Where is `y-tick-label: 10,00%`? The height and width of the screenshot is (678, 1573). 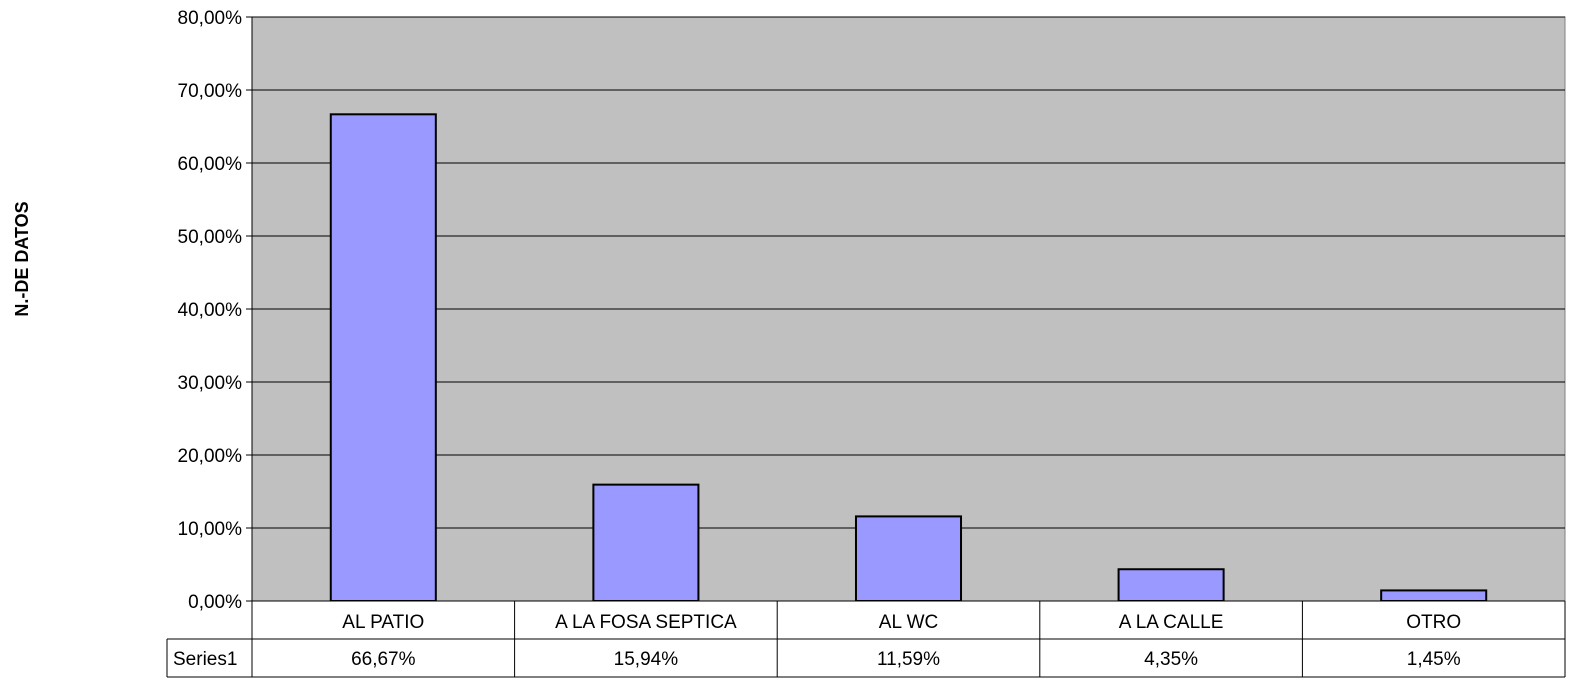 y-tick-label: 10,00% is located at coordinates (210, 529).